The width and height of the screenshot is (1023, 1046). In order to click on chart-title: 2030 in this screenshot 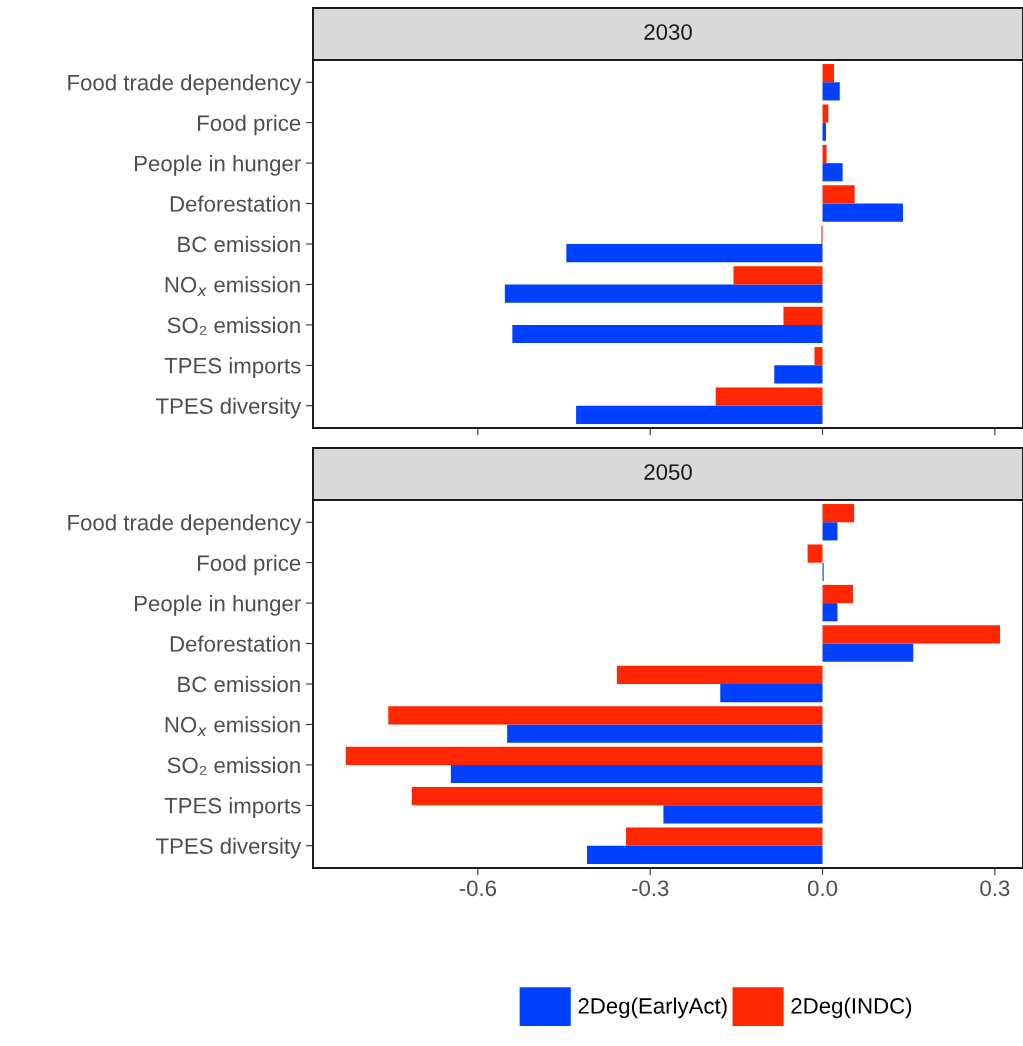, I will do `click(668, 32)`.